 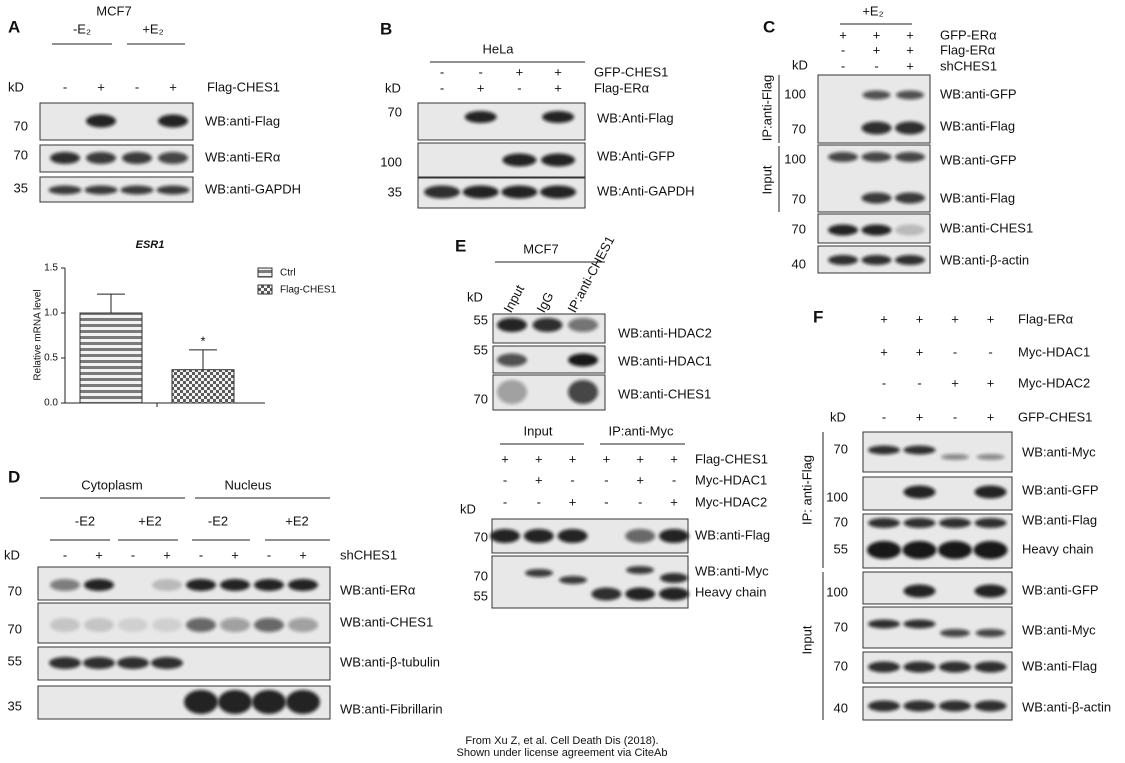 What do you see at coordinates (51, 268) in the screenshot?
I see `y-tick-label: 1.5` at bounding box center [51, 268].